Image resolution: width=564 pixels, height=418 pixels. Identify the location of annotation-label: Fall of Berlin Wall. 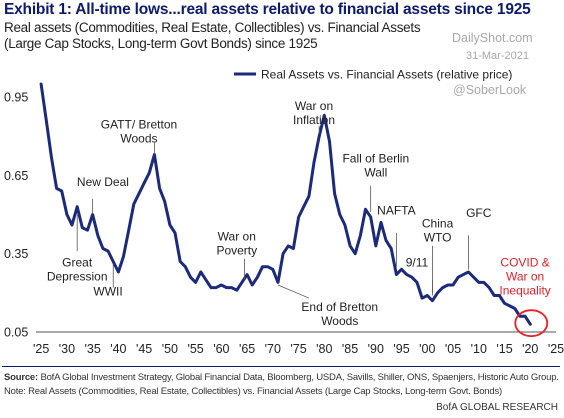
(375, 165).